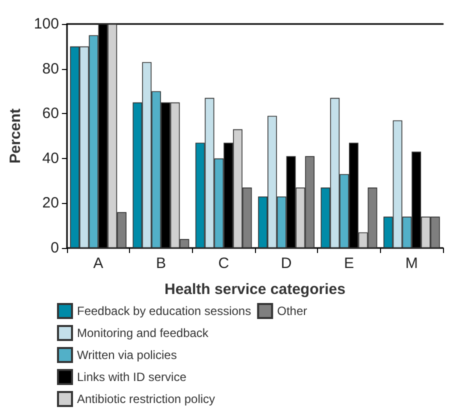 Image resolution: width=449 pixels, height=420 pixels. I want to click on x-tick-label: C, so click(224, 263).